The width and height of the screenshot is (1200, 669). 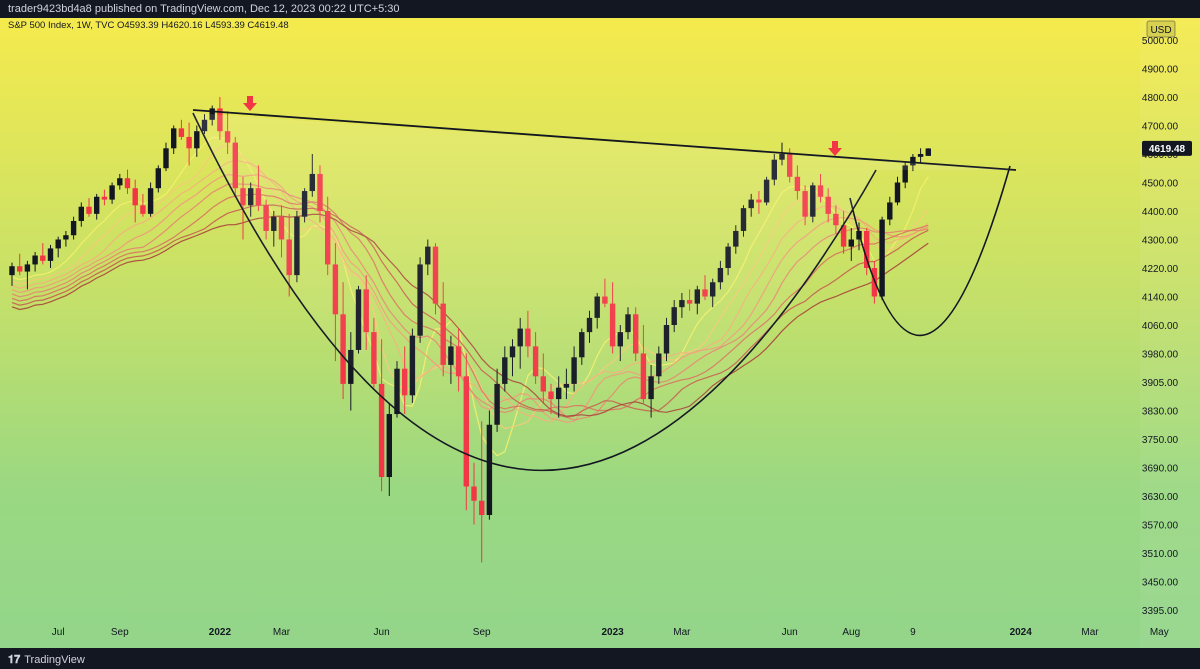 What do you see at coordinates (14, 660) in the screenshot?
I see `tradingview-logo-icon: 𝟏𝟕` at bounding box center [14, 660].